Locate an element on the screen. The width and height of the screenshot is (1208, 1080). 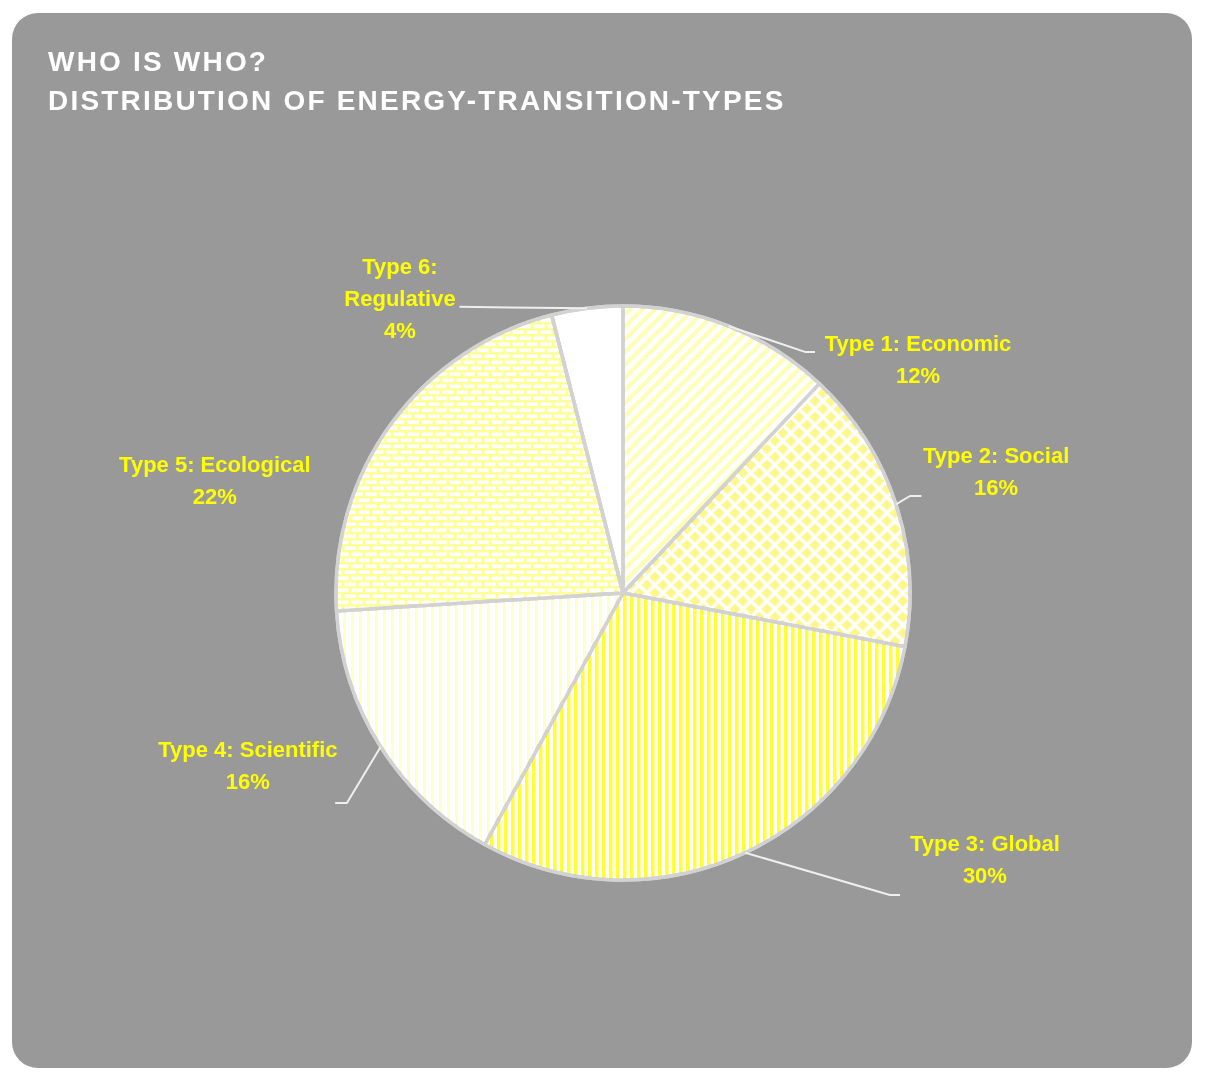
data-label: 30% is located at coordinates (984, 876).